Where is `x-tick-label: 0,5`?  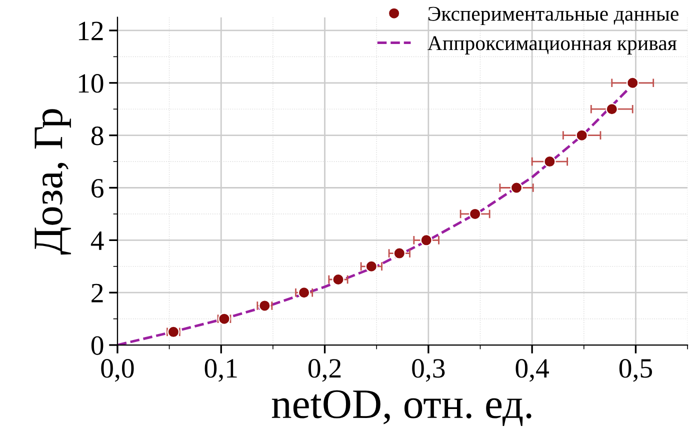 x-tick-label: 0,5 is located at coordinates (635, 370).